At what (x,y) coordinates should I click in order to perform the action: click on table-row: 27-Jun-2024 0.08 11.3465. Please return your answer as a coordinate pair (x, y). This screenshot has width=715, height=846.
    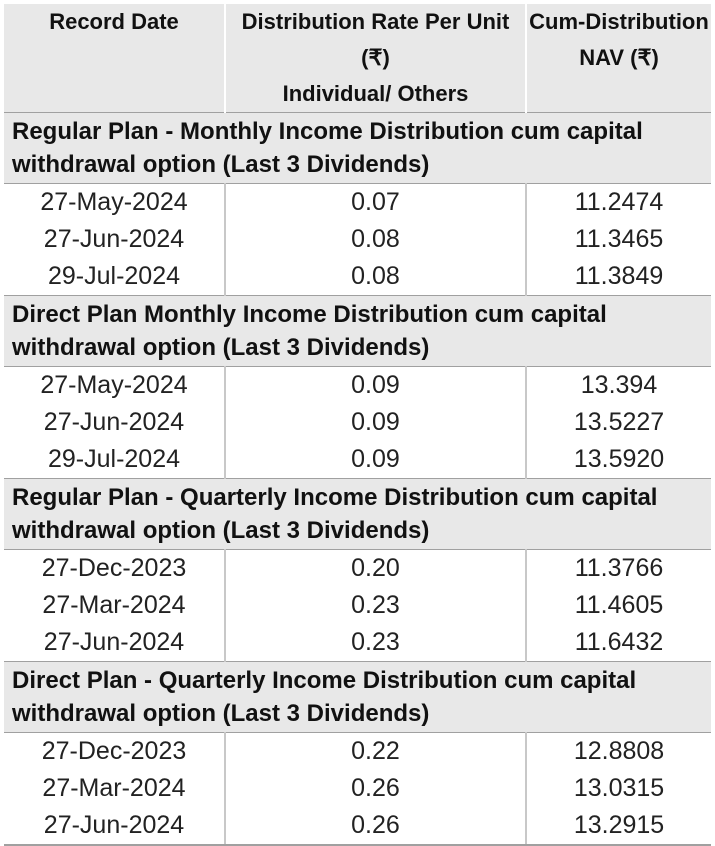
    Looking at the image, I should click on (357, 239).